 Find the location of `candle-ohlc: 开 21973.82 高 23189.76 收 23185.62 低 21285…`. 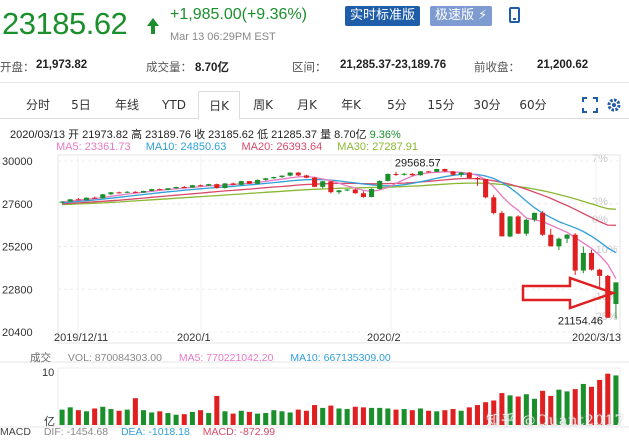

candle-ohlc: 开 21973.82 高 23189.76 收 23185.62 低 21285… is located at coordinates (217, 135).